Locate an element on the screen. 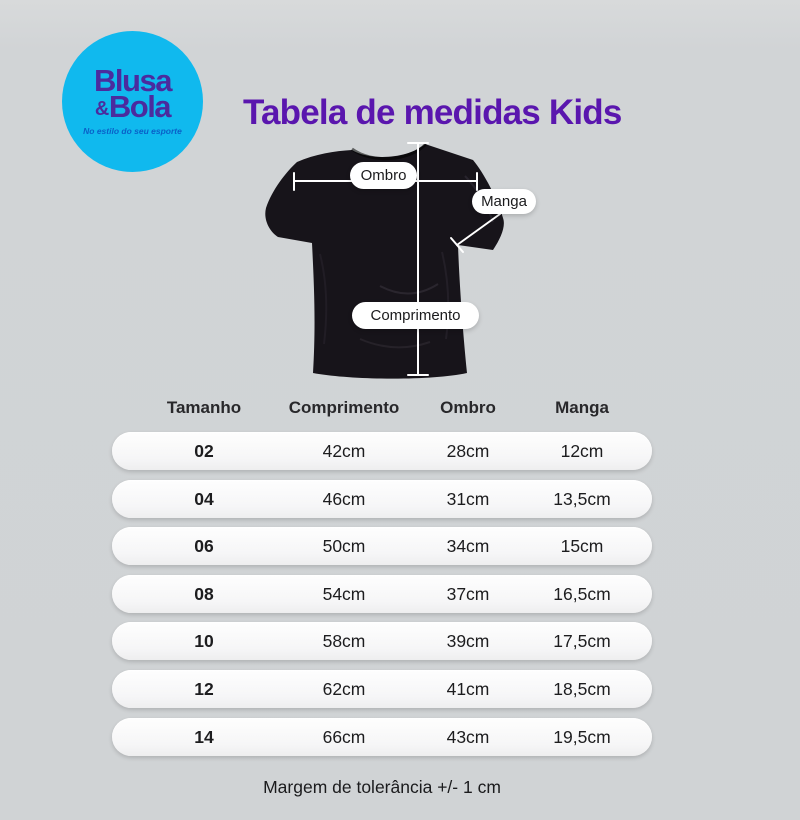 The image size is (800, 820). cell-ombro: 31cm is located at coordinates (468, 498).